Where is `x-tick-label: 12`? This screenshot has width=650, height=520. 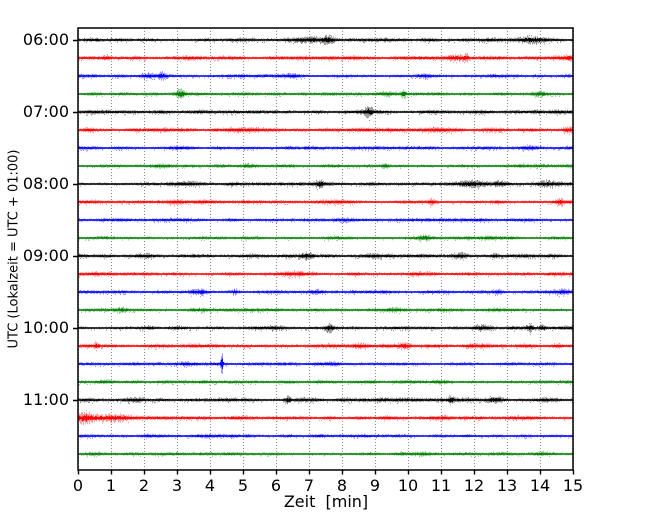 x-tick-label: 12 is located at coordinates (474, 485).